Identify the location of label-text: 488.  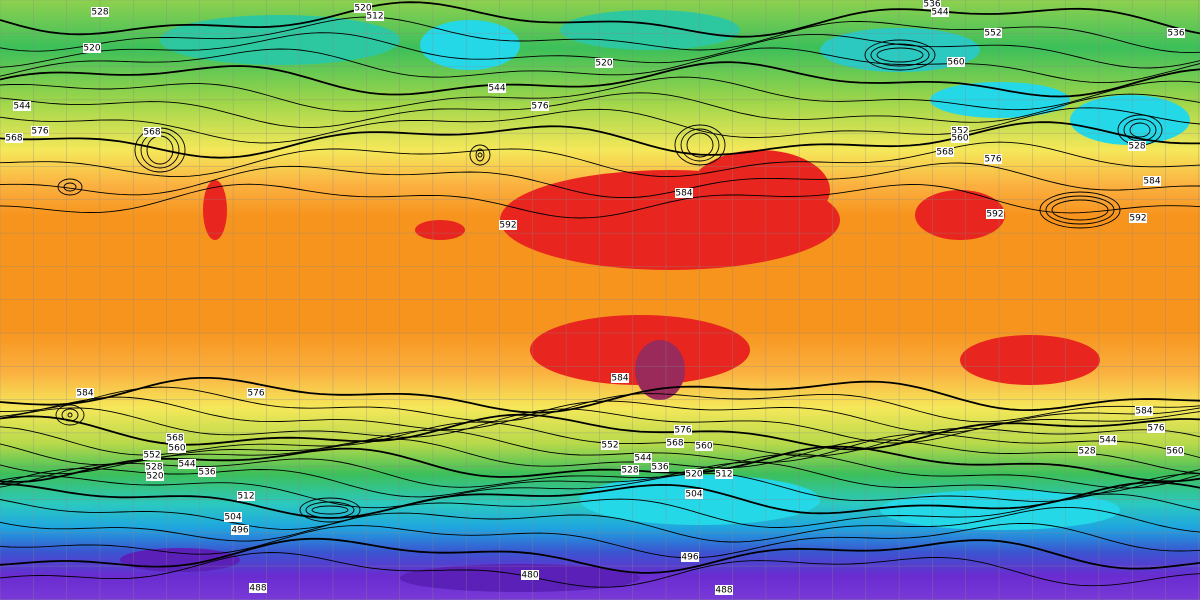
(257, 589).